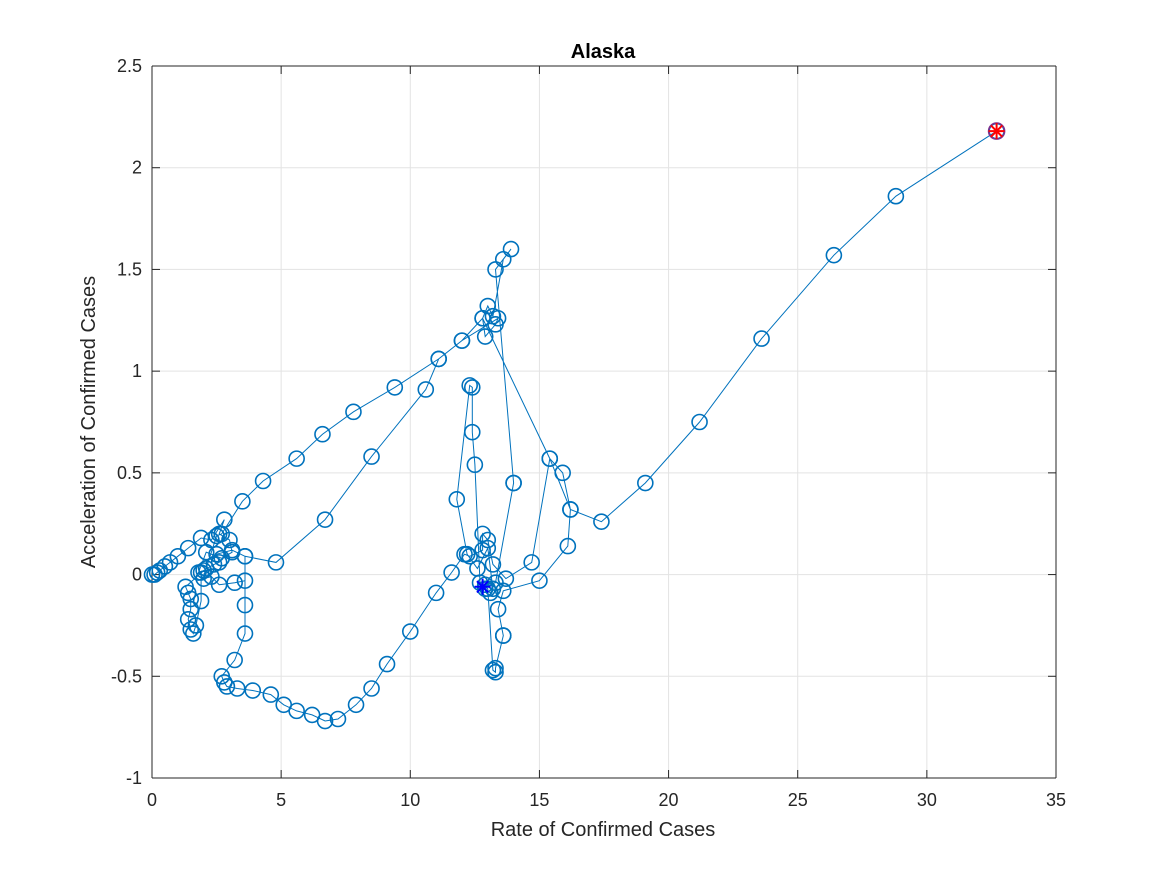 The width and height of the screenshot is (1167, 875). What do you see at coordinates (603, 830) in the screenshot?
I see `x-axis-label: Rate of Confirmed Cases` at bounding box center [603, 830].